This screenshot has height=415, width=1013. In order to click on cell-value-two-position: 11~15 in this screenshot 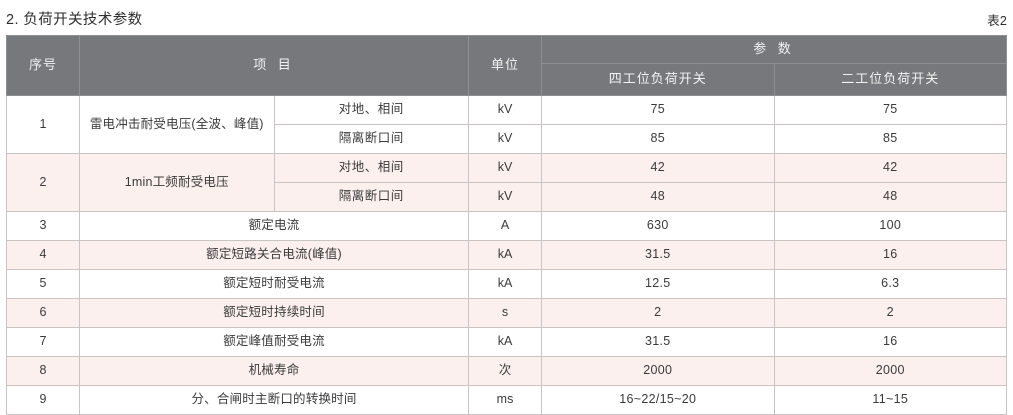, I will do `click(890, 400)`.